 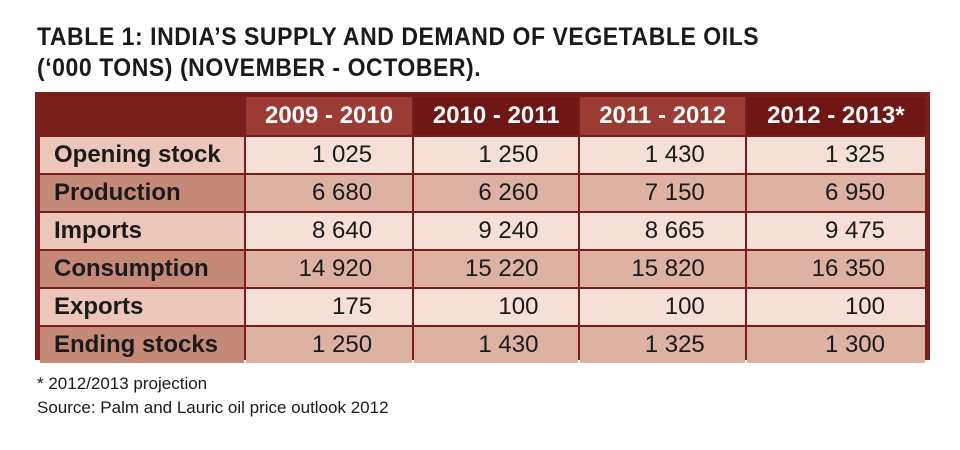 What do you see at coordinates (662, 116) in the screenshot?
I see `header-cell-2011-2012: 2011 - 2012` at bounding box center [662, 116].